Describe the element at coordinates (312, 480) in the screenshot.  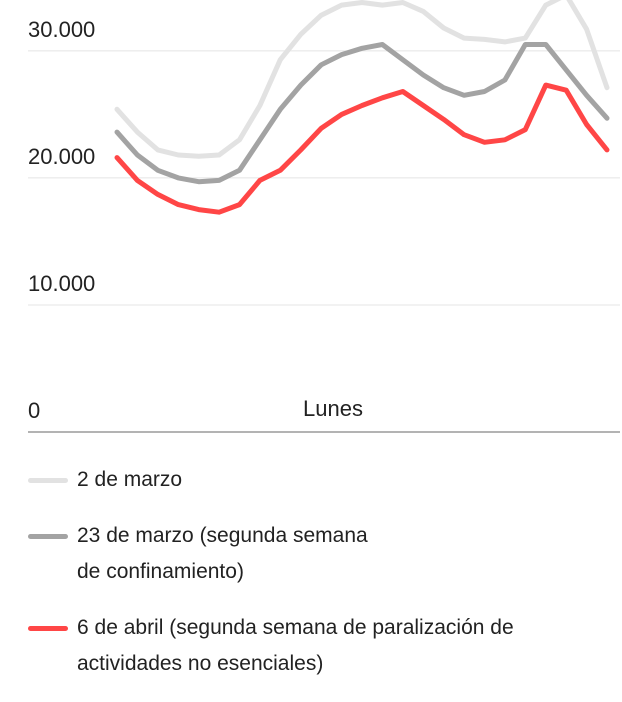
I see `legend-entry: 2 de marzo` at that location.